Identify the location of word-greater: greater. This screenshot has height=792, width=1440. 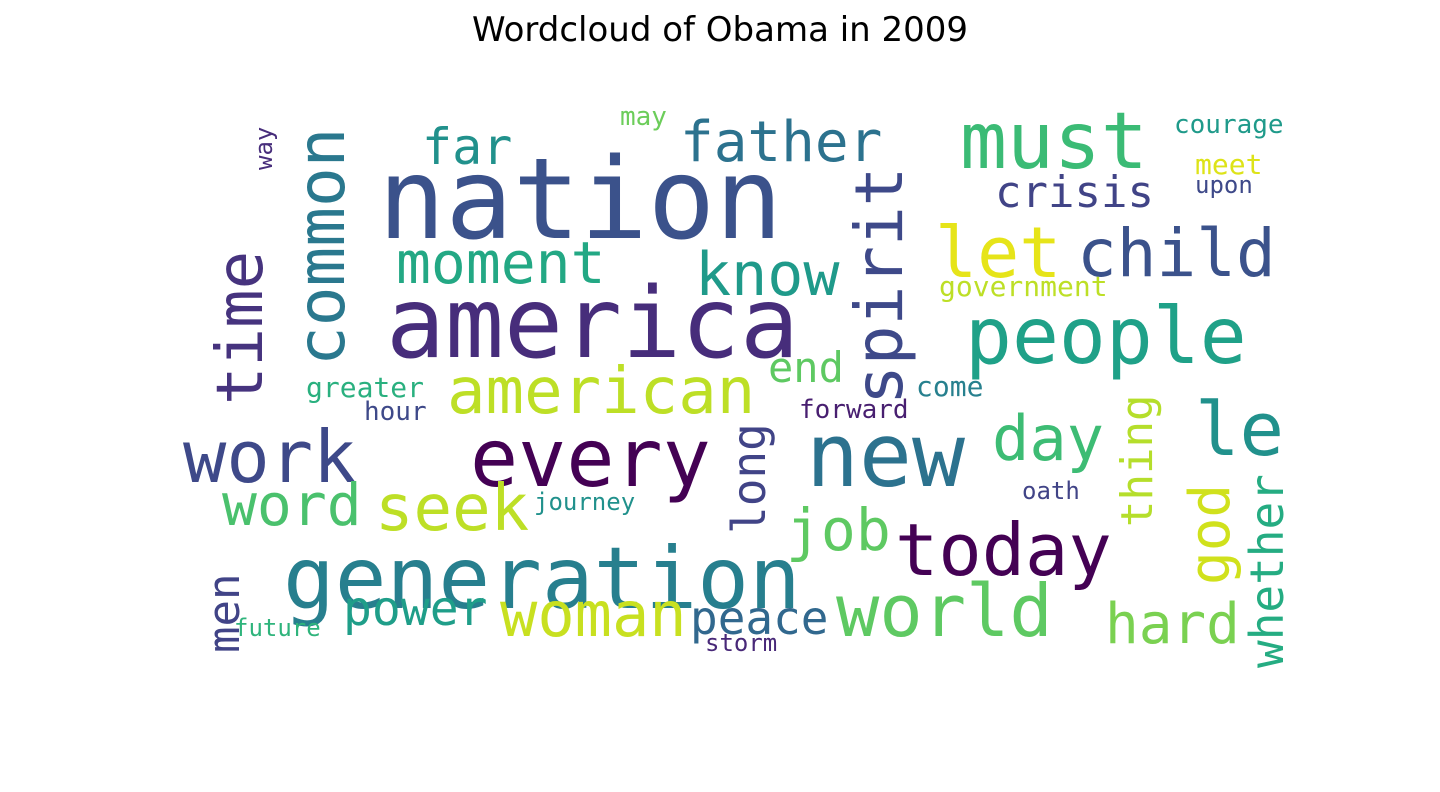
(365, 387).